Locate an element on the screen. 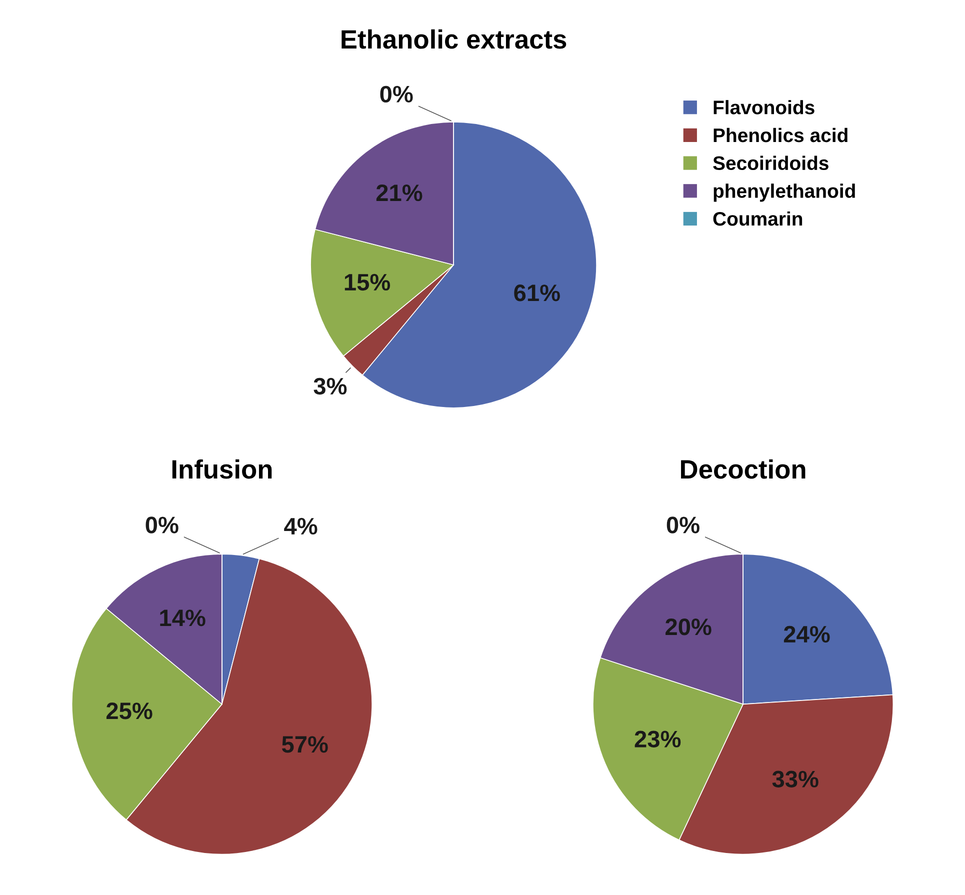 This screenshot has height=895, width=965. data-label: 33% is located at coordinates (795, 779).